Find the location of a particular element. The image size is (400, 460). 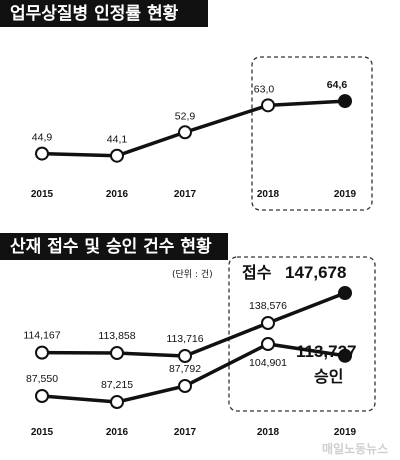

chart2-unit-label: (단위 : 건) is located at coordinates (192, 274).